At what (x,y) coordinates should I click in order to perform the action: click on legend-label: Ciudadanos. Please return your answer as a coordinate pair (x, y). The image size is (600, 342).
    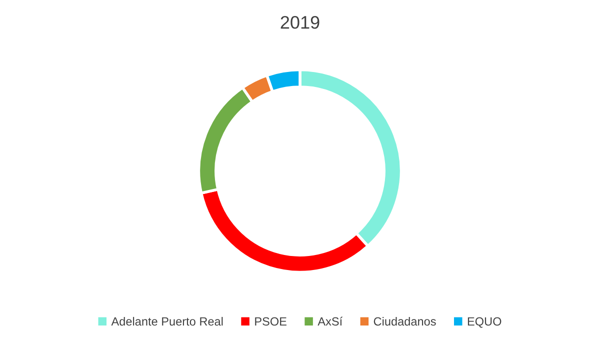
    Looking at the image, I should click on (405, 321).